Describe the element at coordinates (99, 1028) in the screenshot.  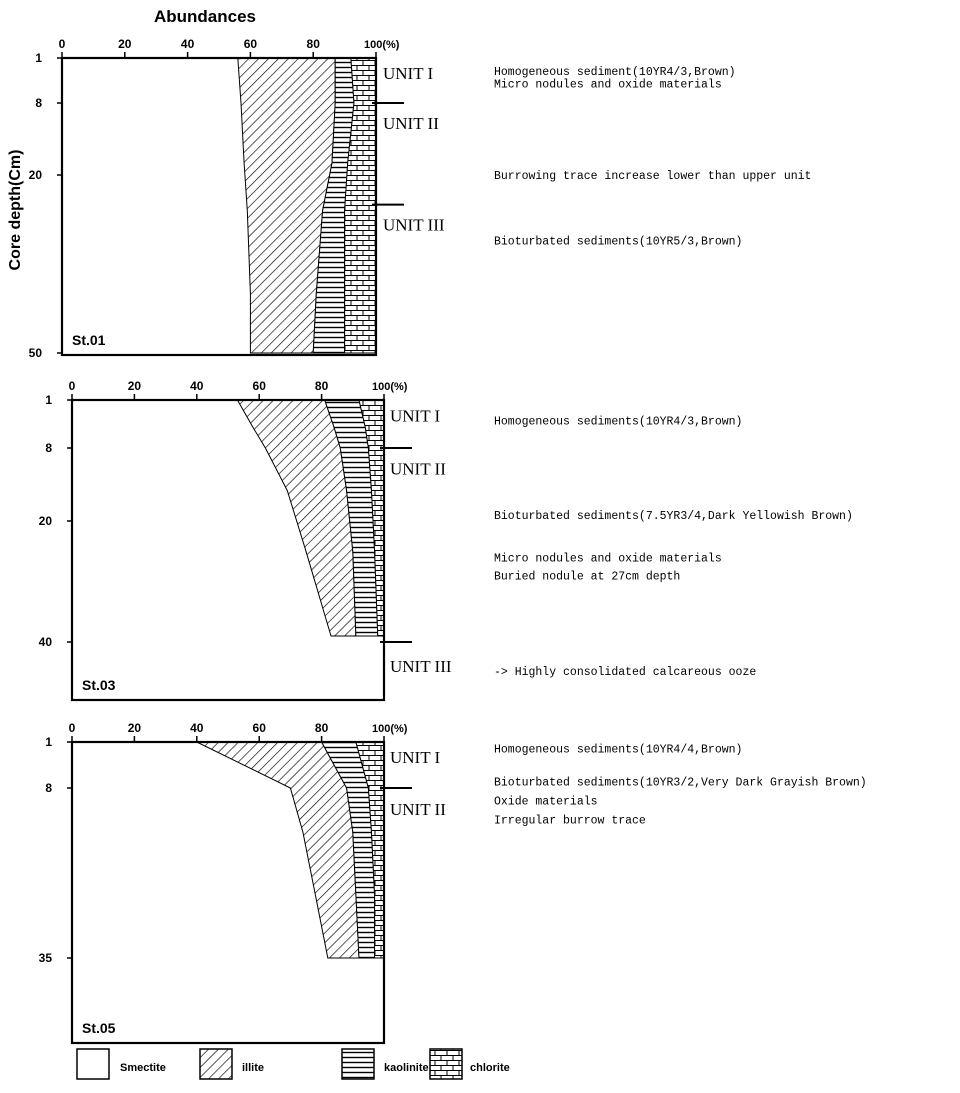
I see `station-label: St.05` at that location.